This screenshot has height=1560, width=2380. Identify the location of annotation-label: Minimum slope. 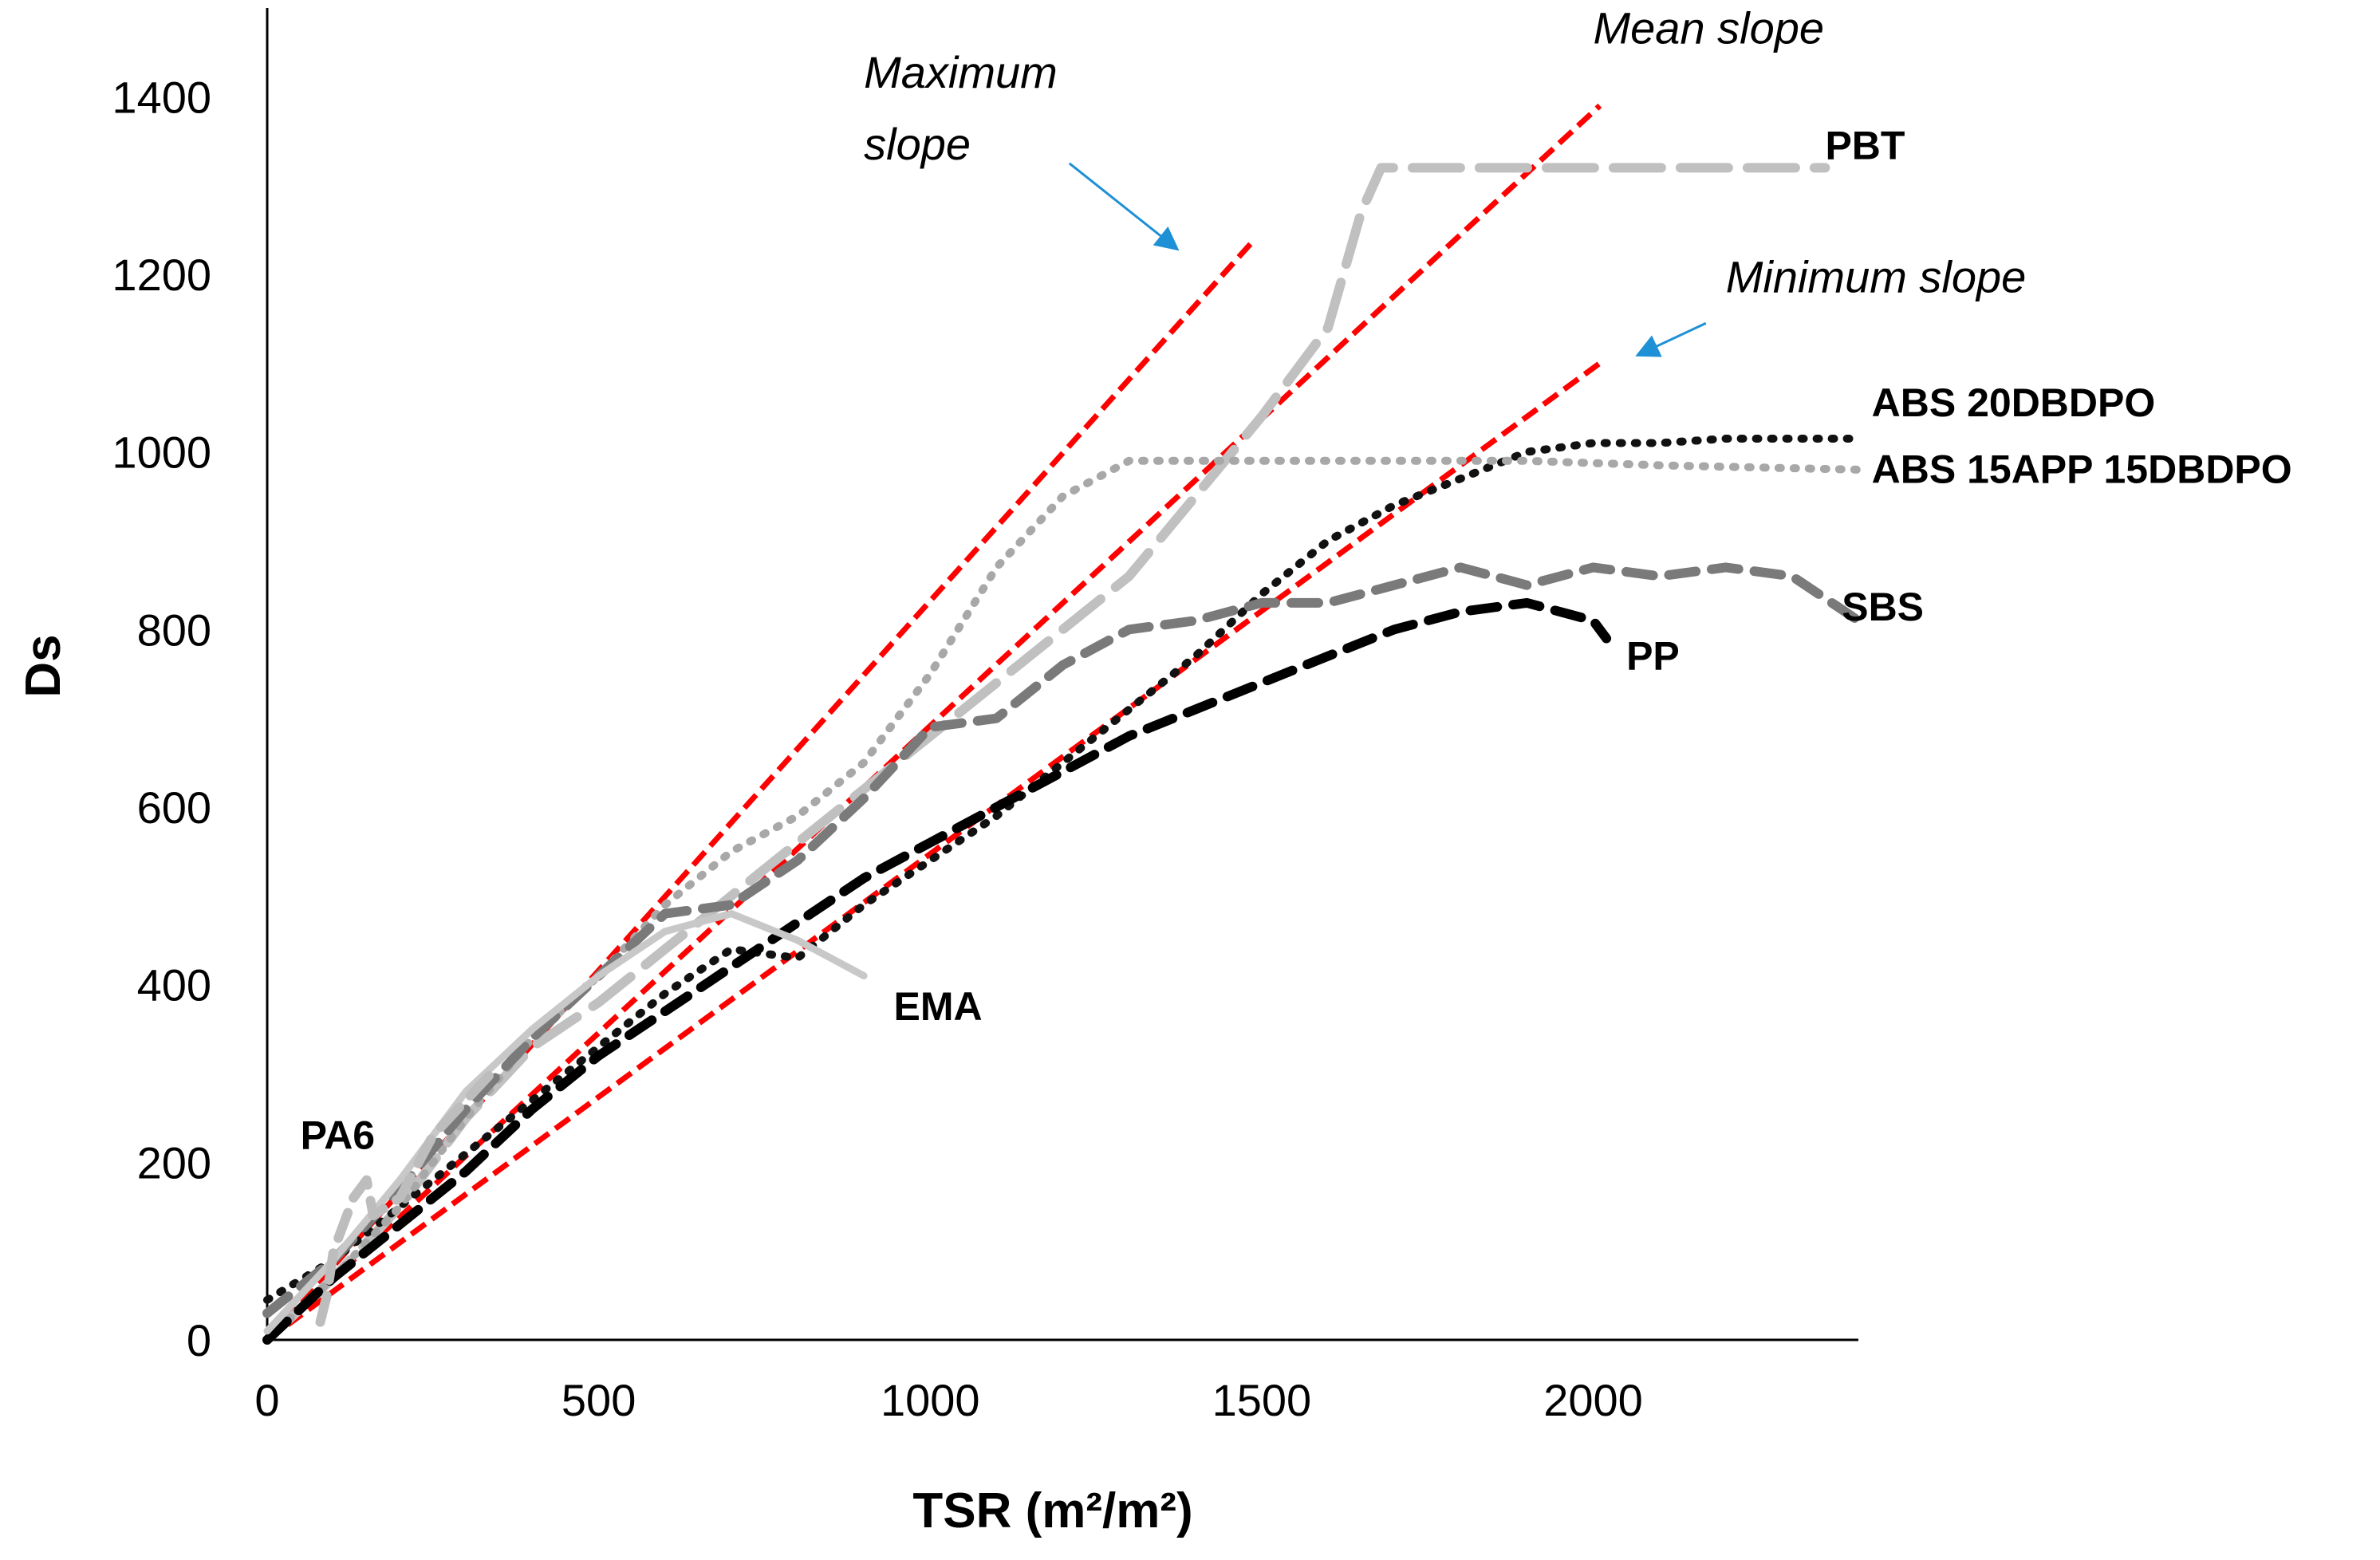
(1876, 276).